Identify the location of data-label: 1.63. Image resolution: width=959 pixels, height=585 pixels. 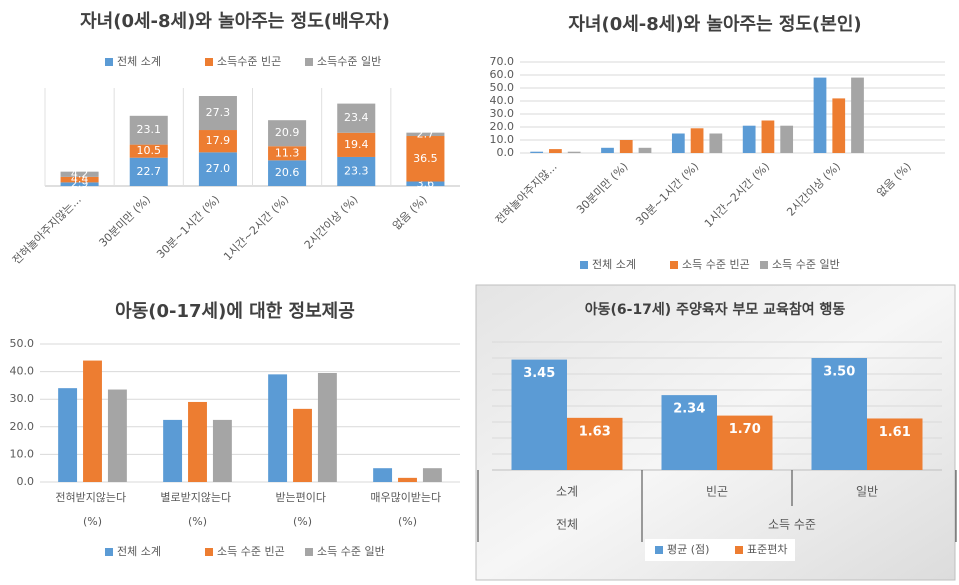
(595, 431).